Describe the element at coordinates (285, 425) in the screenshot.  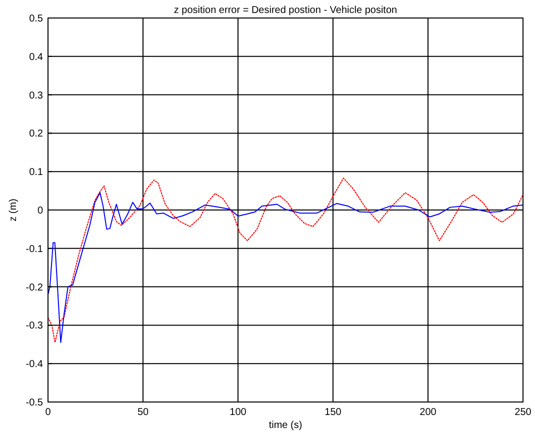
I see `x-axis-title: time (s)` at that location.